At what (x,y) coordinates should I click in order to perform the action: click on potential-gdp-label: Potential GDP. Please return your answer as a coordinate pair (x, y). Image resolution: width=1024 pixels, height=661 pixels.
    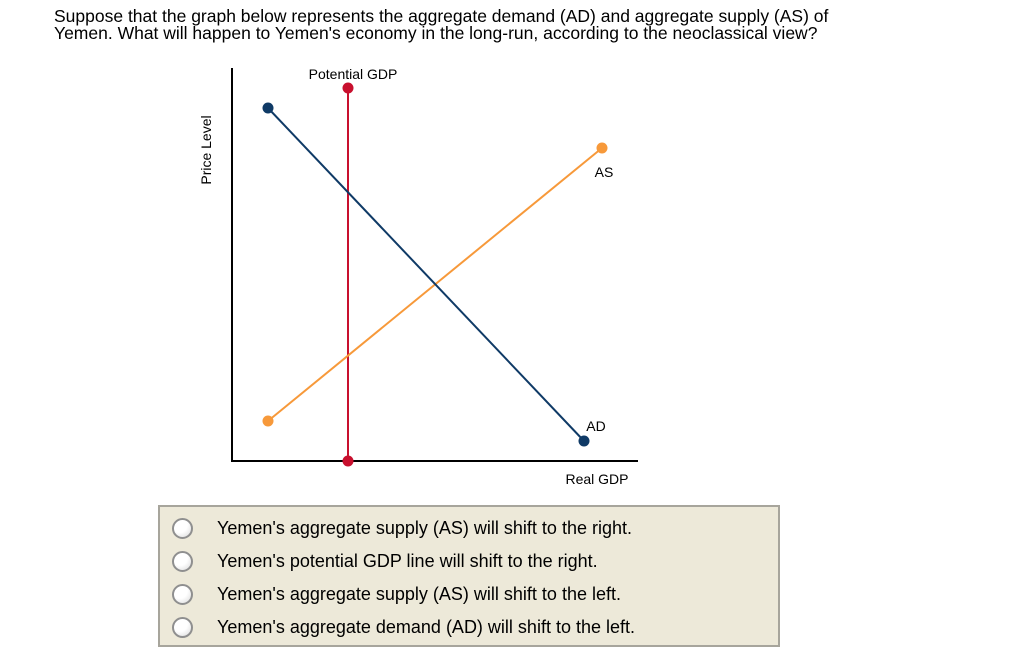
    Looking at the image, I should click on (353, 74).